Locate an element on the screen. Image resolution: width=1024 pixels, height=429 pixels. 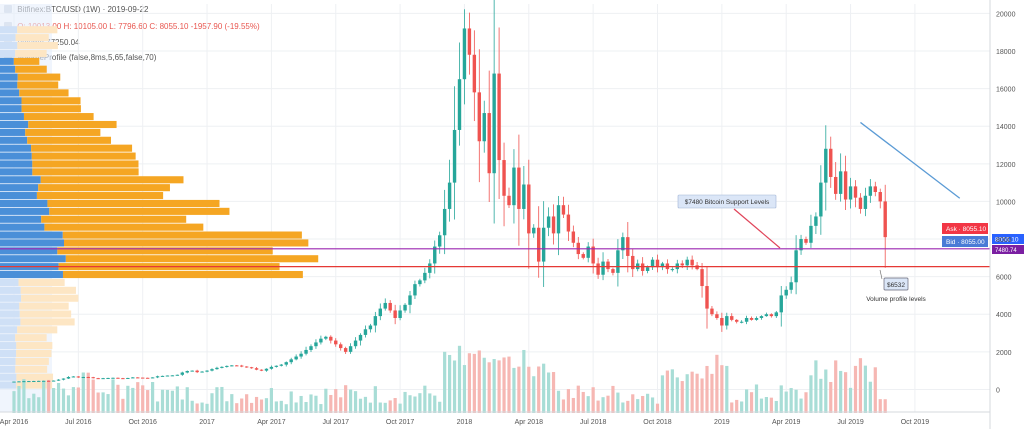
ask-tag-text: Ask · 8055.10 is located at coordinates (966, 229).